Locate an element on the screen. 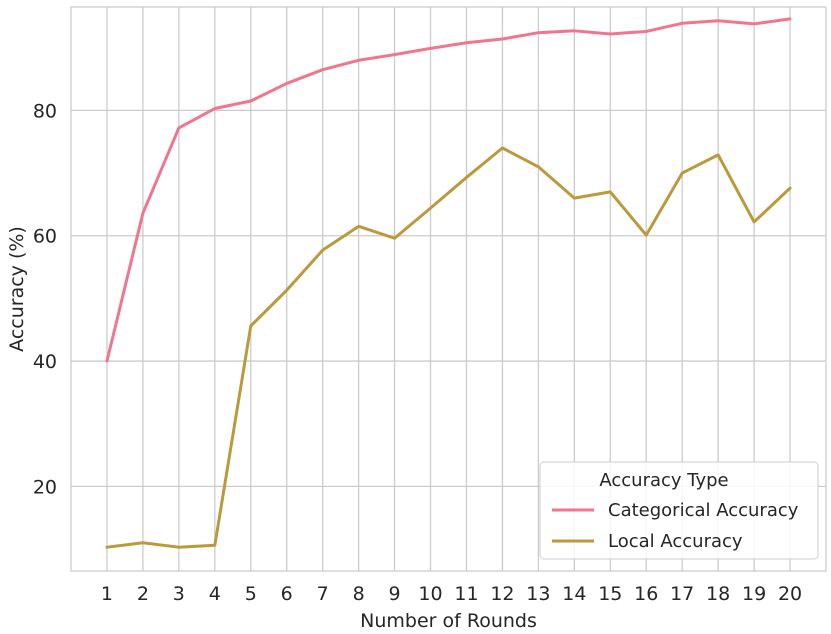 The height and width of the screenshot is (634, 831). y-axis-title: Accuracy (%) is located at coordinates (17, 289).